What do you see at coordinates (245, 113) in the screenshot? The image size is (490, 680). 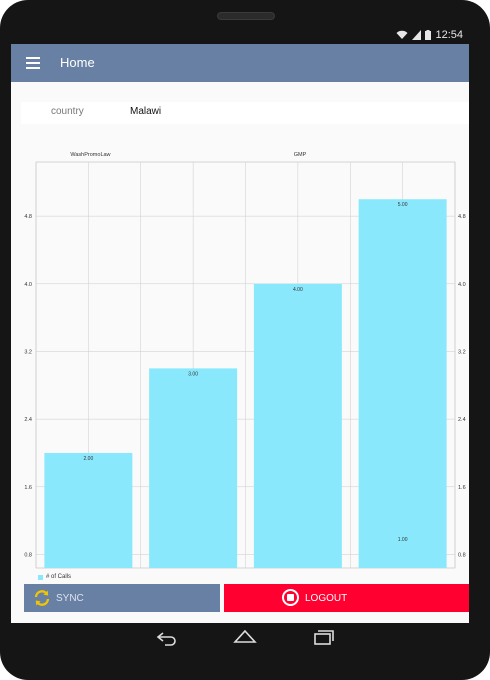 I see `country-filter: country Malawi` at bounding box center [245, 113].